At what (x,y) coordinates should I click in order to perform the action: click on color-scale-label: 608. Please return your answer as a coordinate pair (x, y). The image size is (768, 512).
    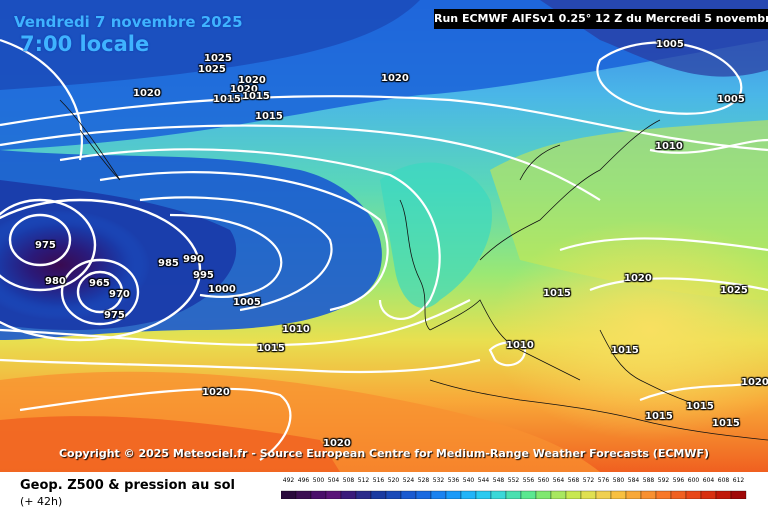
    Looking at the image, I should click on (723, 480).